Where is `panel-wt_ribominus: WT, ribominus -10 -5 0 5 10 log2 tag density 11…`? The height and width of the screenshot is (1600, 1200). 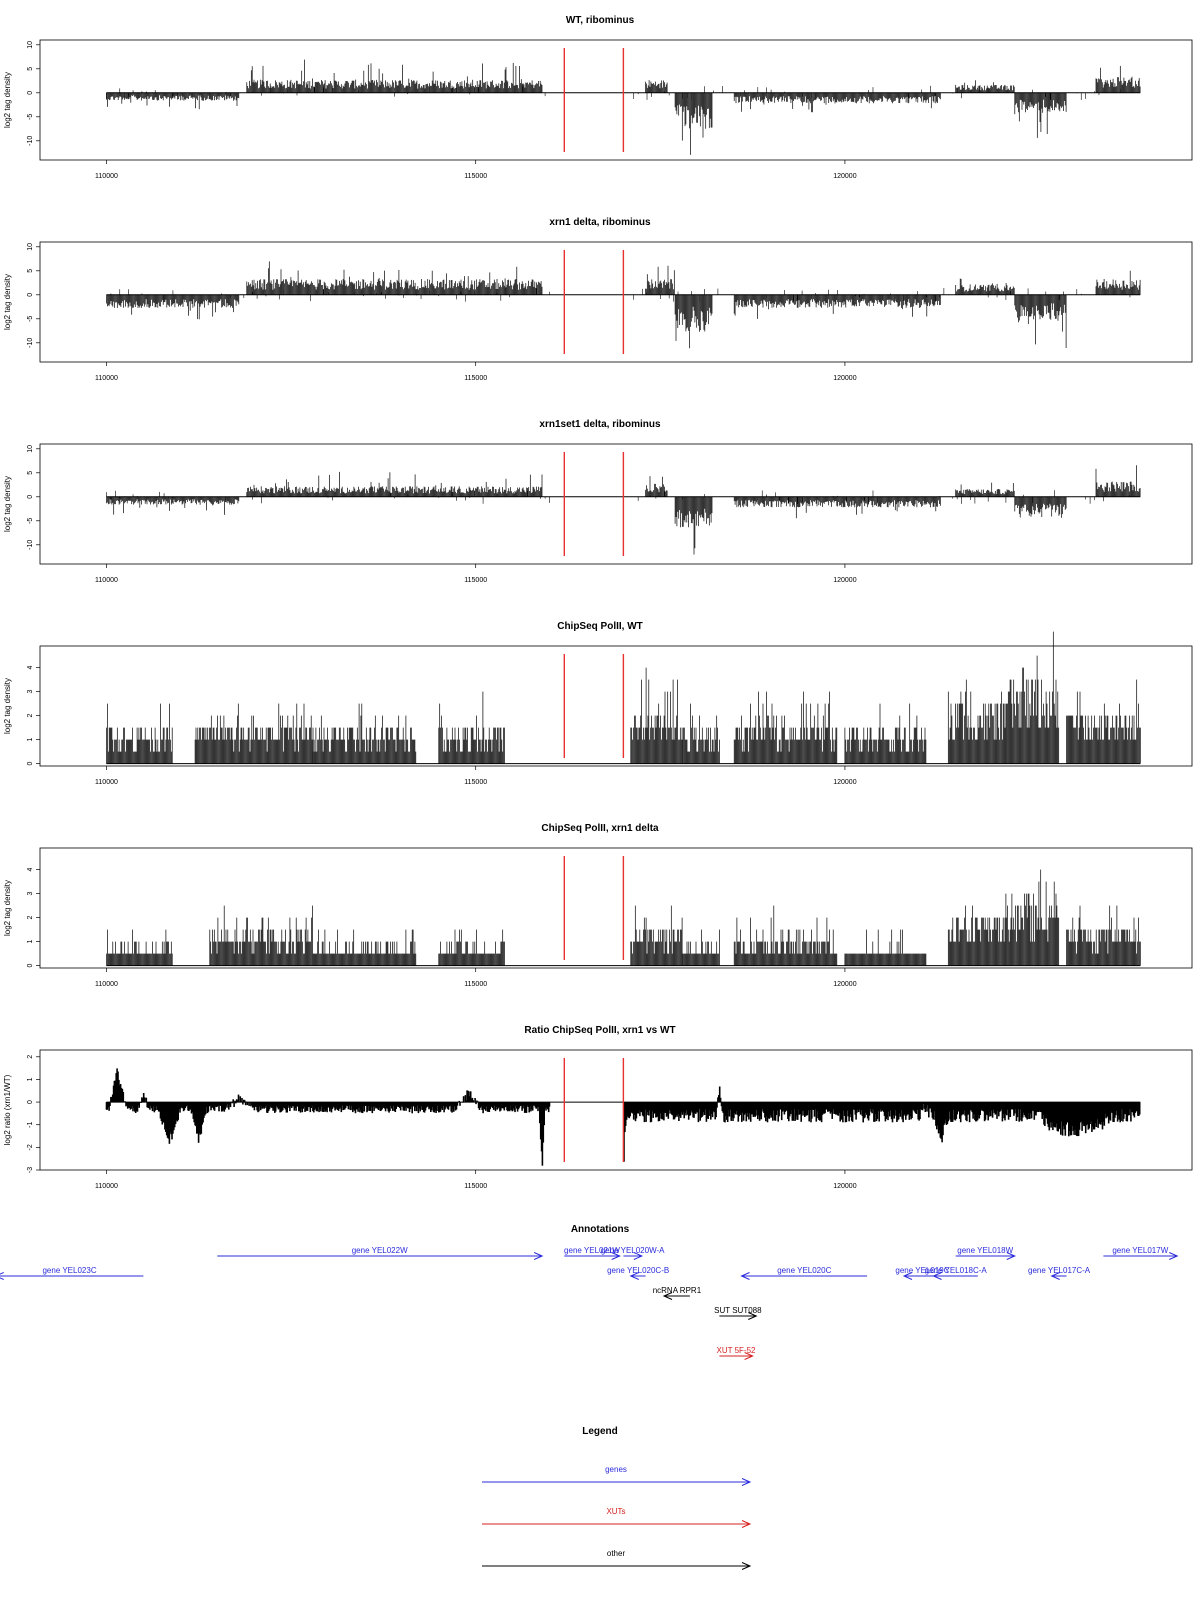
panel-wt_ribominus: WT, ribominus -10 -5 0 5 10 log2 tag density 11… is located at coordinates (598, 97).